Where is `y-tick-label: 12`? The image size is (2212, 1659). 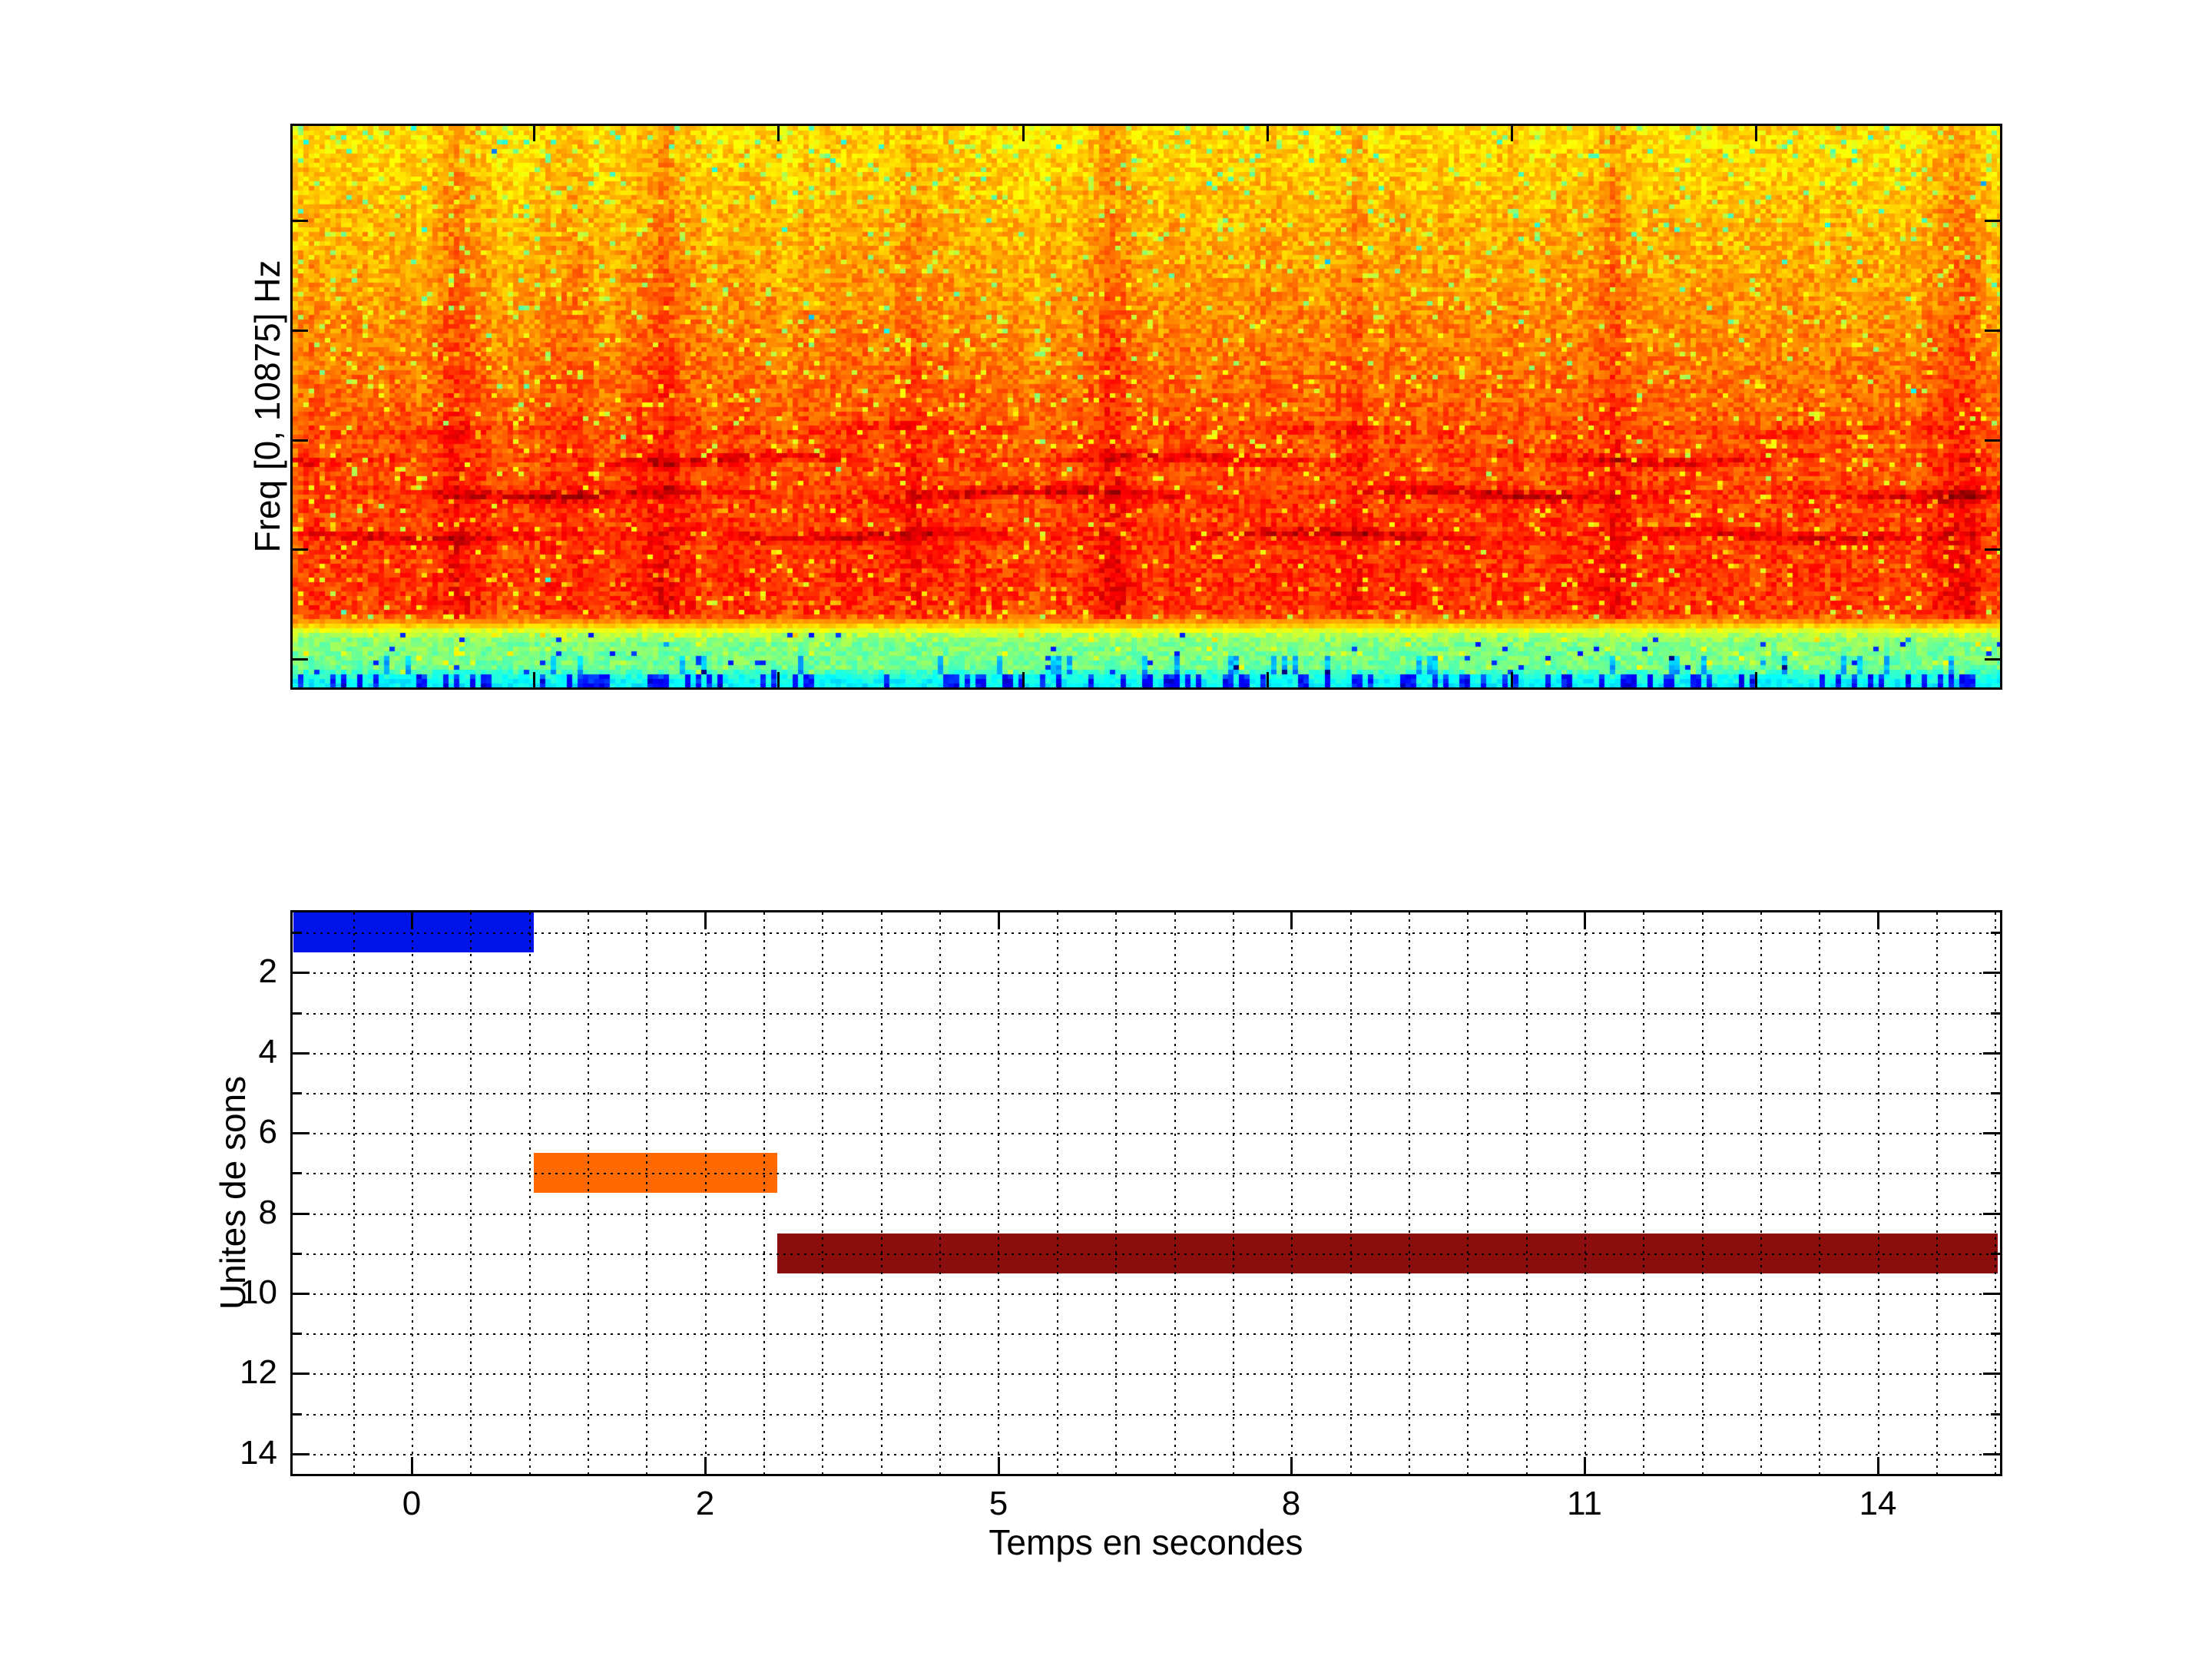 y-tick-label: 12 is located at coordinates (258, 1372).